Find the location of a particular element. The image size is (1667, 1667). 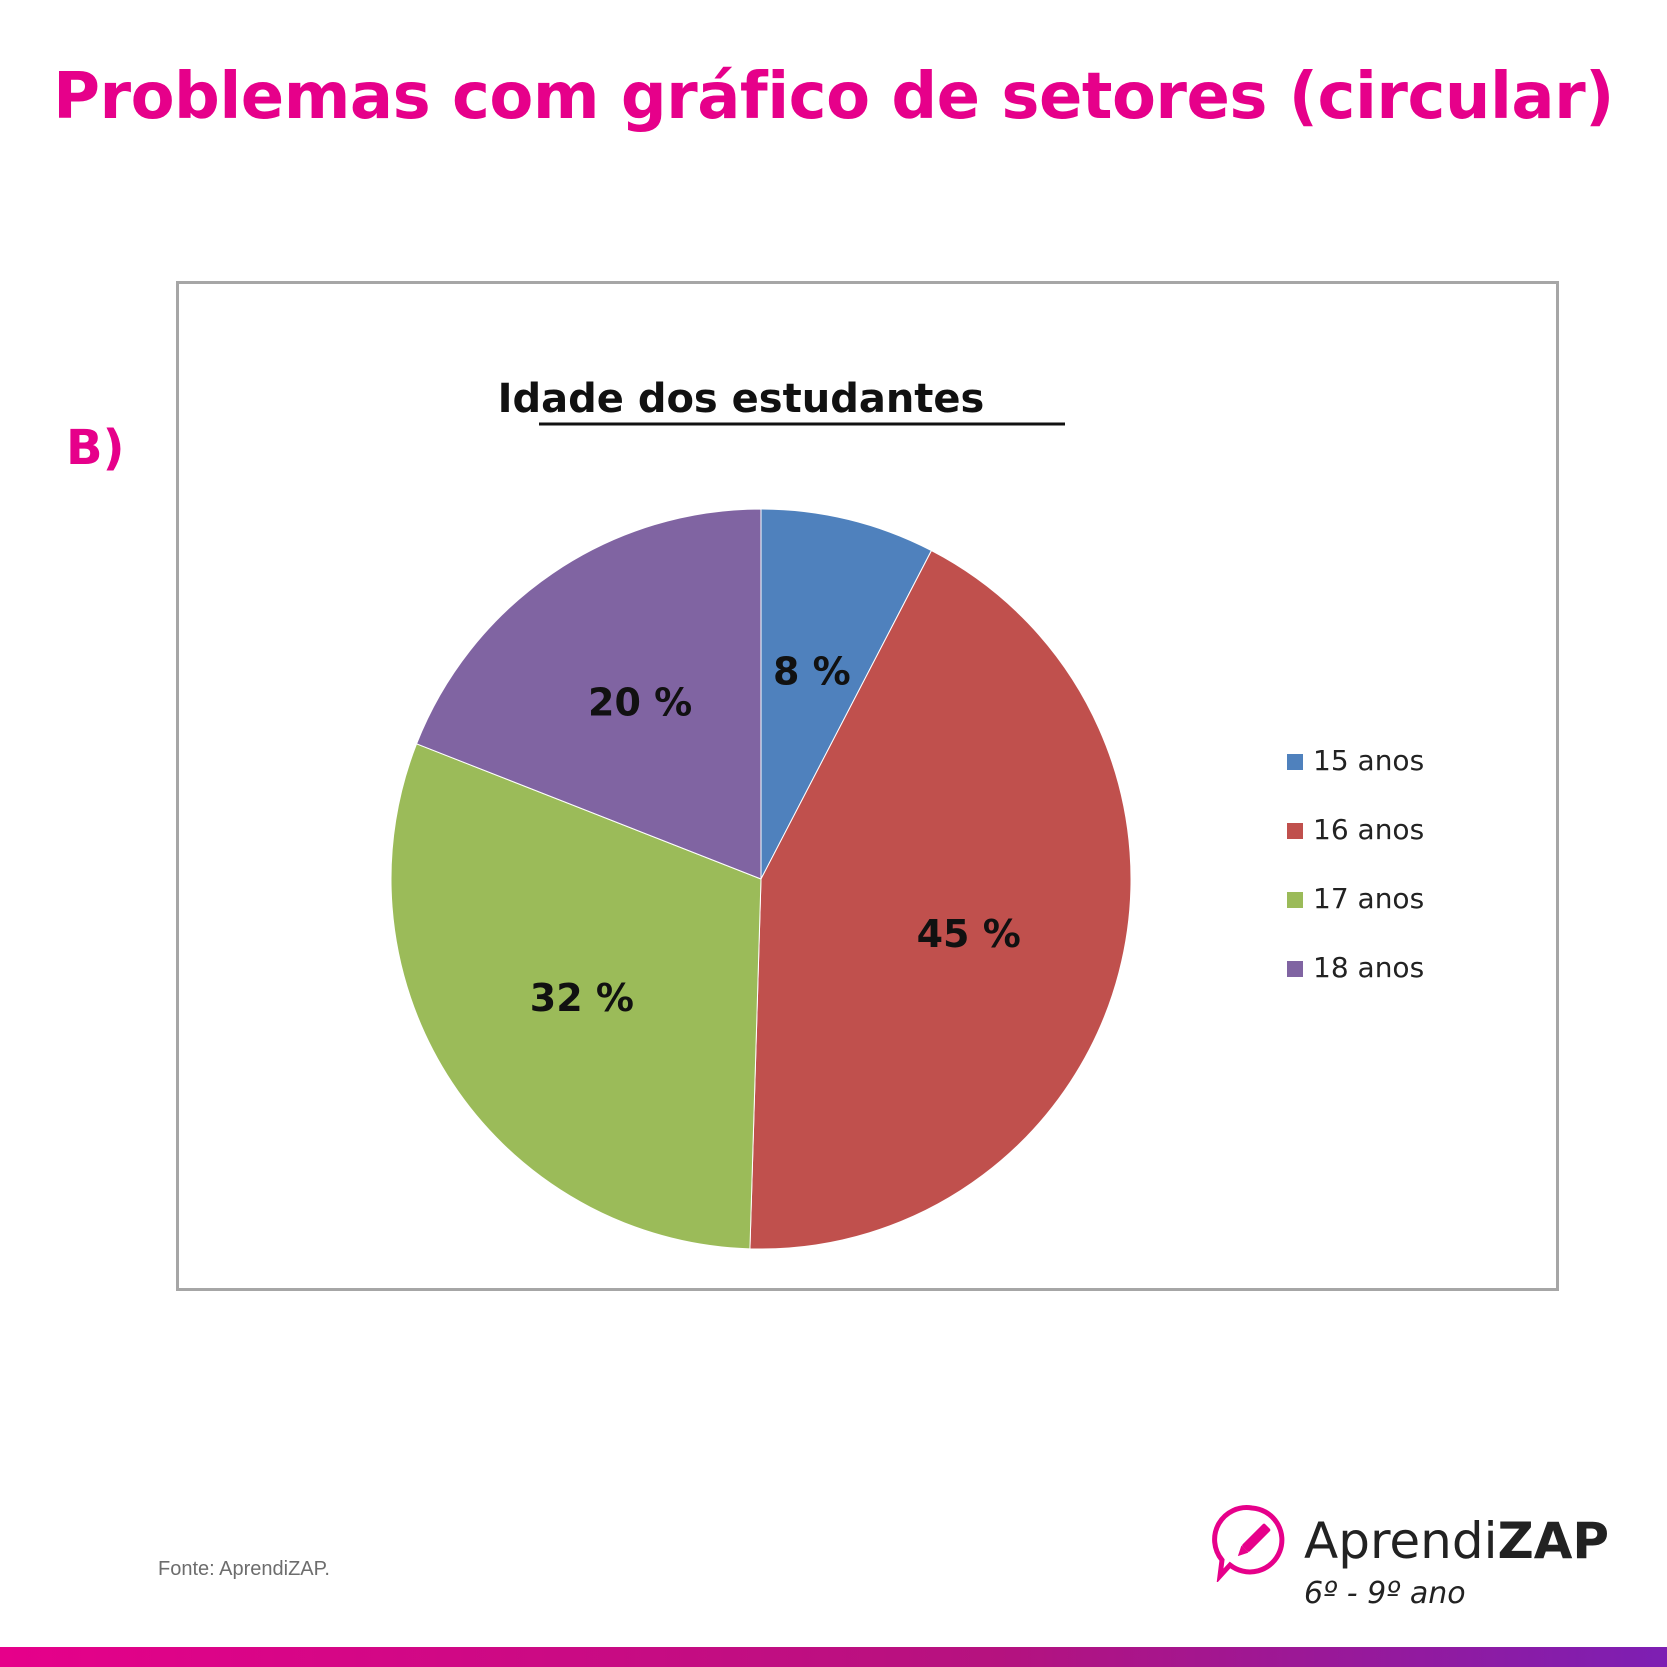

aprendizap-logo: AprendiZAP 6º - 9º ano is located at coordinates (1422, 1558).